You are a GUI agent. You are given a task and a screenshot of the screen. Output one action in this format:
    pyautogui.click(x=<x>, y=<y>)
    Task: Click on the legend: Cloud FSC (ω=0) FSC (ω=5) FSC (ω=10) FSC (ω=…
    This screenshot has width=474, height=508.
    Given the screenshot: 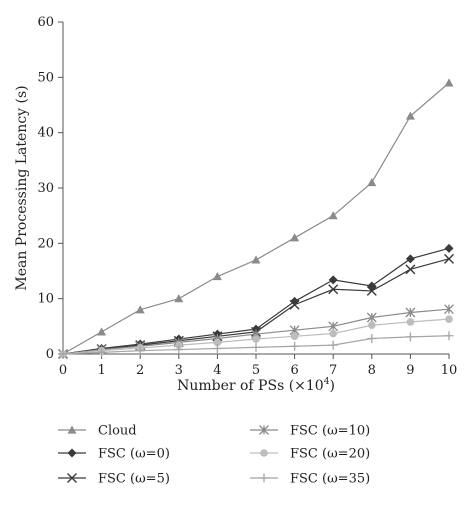 What is the action you would take?
    pyautogui.click(x=214, y=455)
    